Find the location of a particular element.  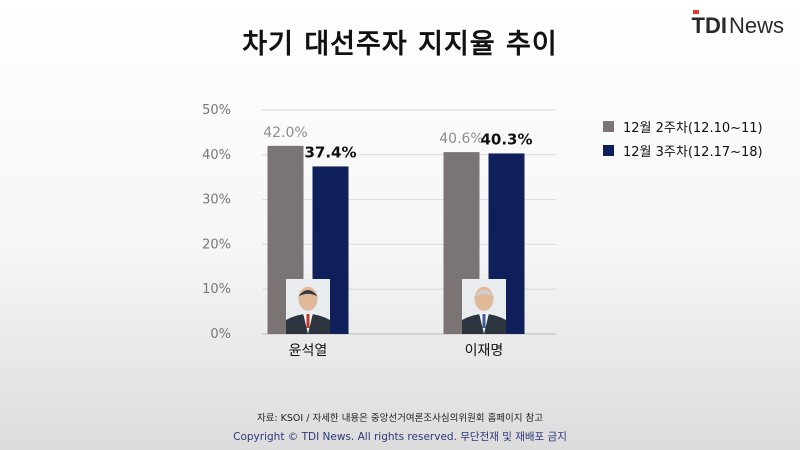

x-tick-label: 윤석열 is located at coordinates (308, 351).